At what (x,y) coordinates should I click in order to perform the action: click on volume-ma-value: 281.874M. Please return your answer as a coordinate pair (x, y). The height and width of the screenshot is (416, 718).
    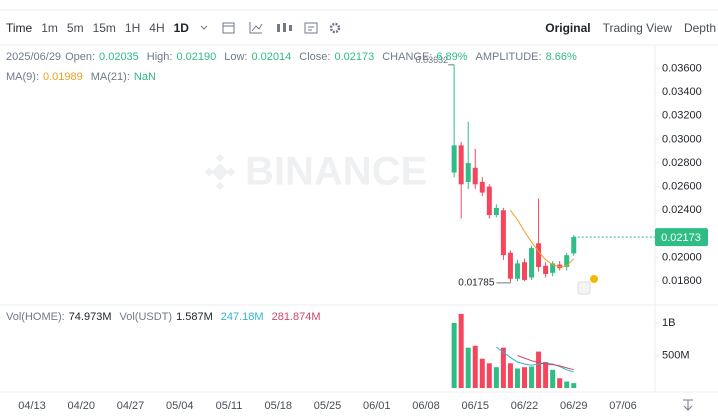
    Looking at the image, I should click on (296, 317).